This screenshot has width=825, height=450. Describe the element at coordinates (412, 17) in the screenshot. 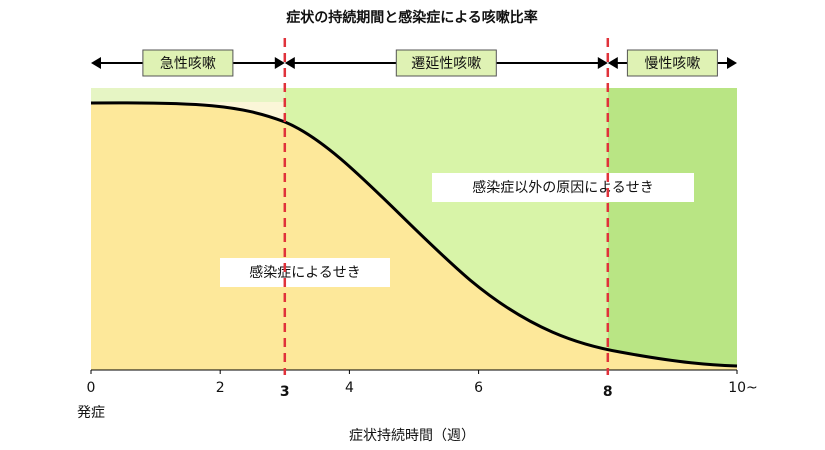

I see `chart-title: 症状の持続期間と感染症による咳嗽比率` at that location.